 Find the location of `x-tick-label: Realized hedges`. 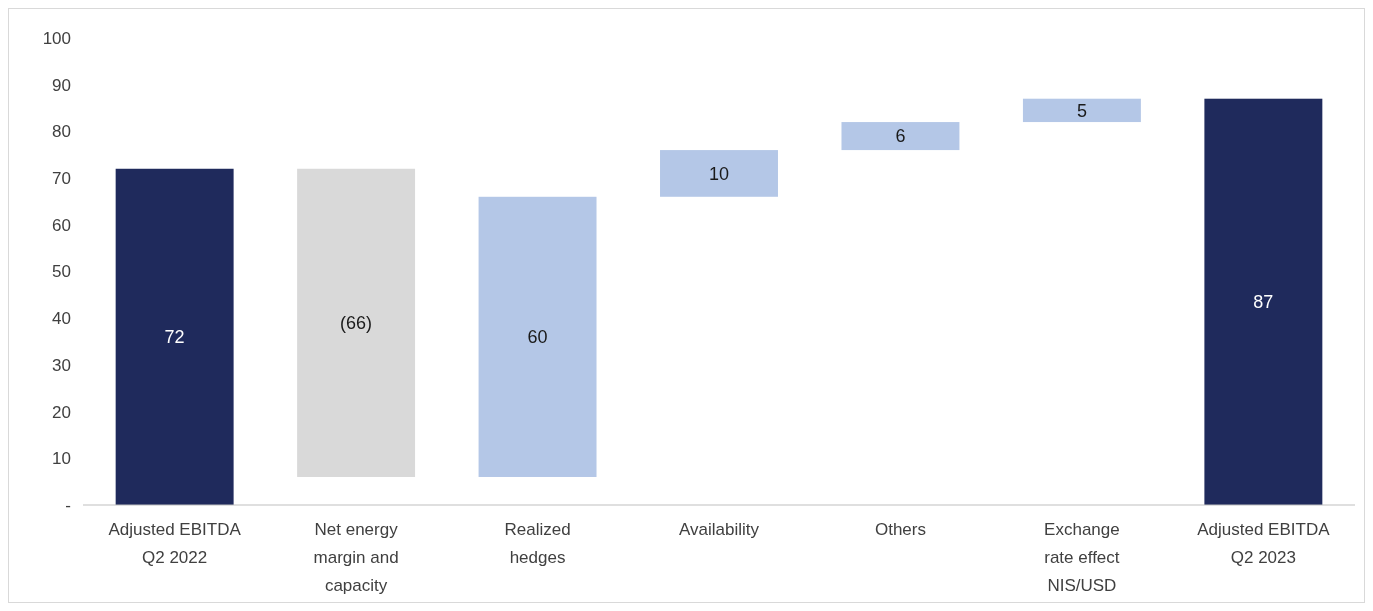

x-tick-label: Realized hedges is located at coordinates (537, 543).